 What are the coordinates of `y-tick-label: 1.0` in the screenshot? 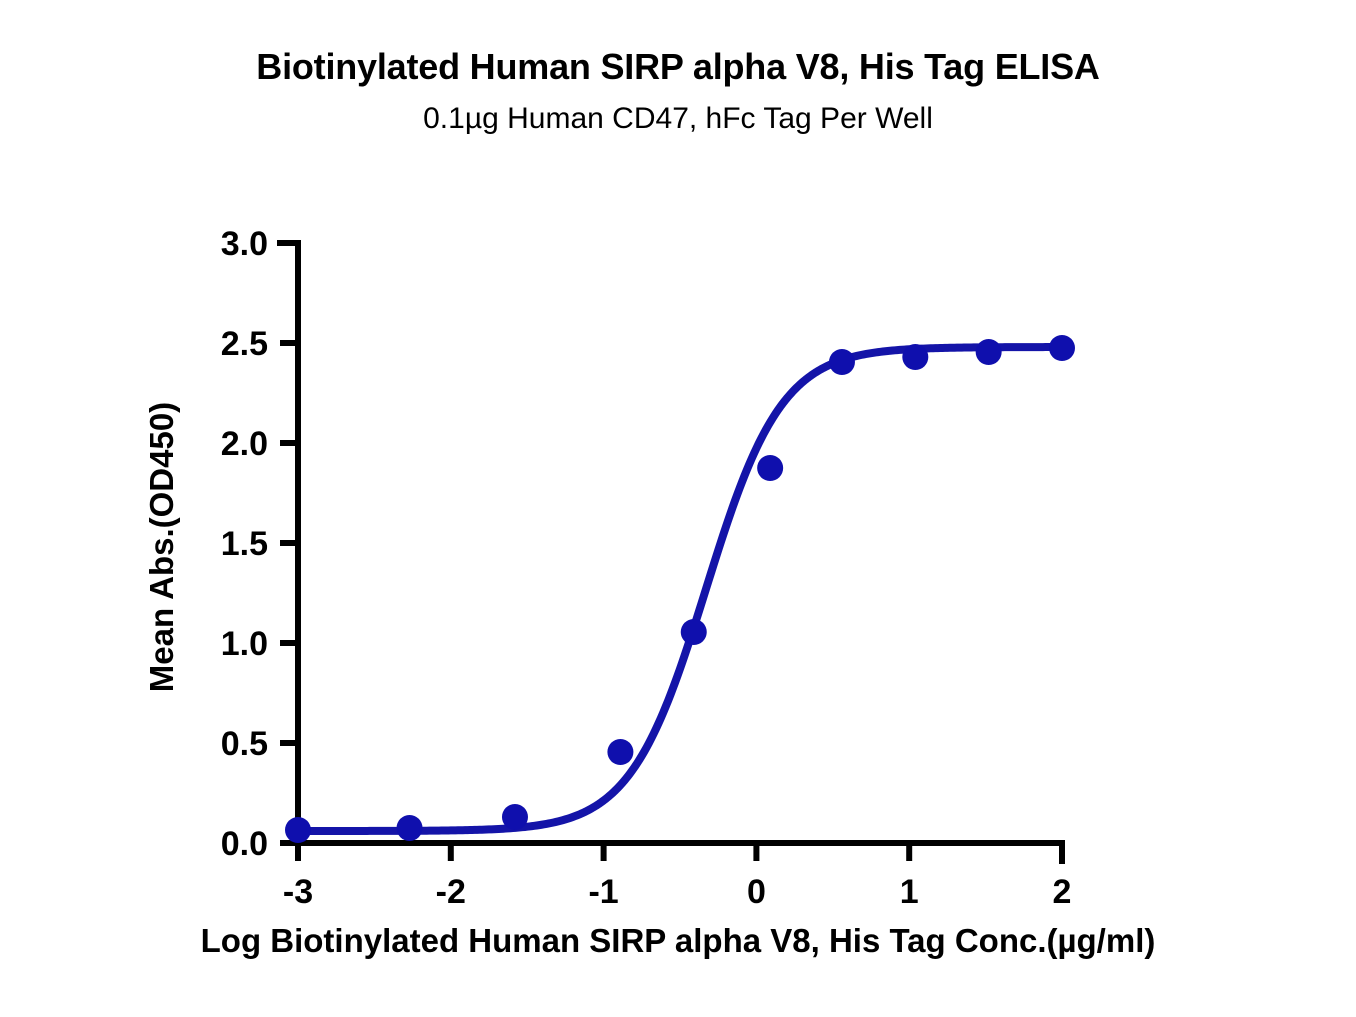 It's located at (244, 644).